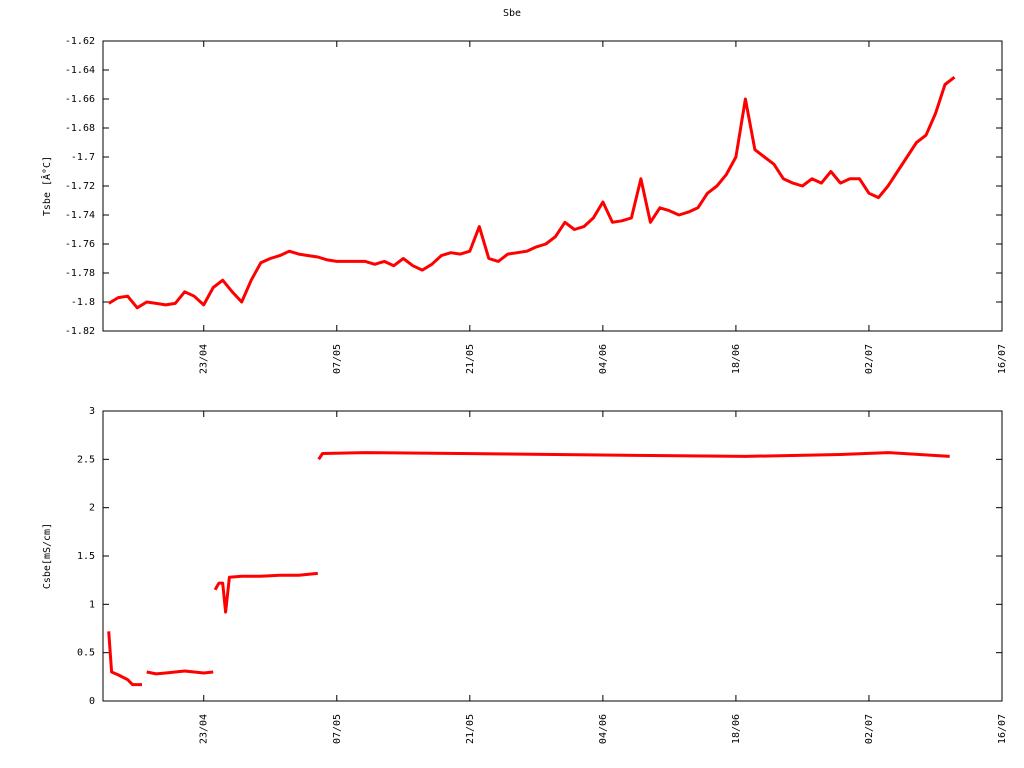 The height and width of the screenshot is (768, 1024). What do you see at coordinates (80, 70) in the screenshot?
I see `y-tick-label: -1.64` at bounding box center [80, 70].